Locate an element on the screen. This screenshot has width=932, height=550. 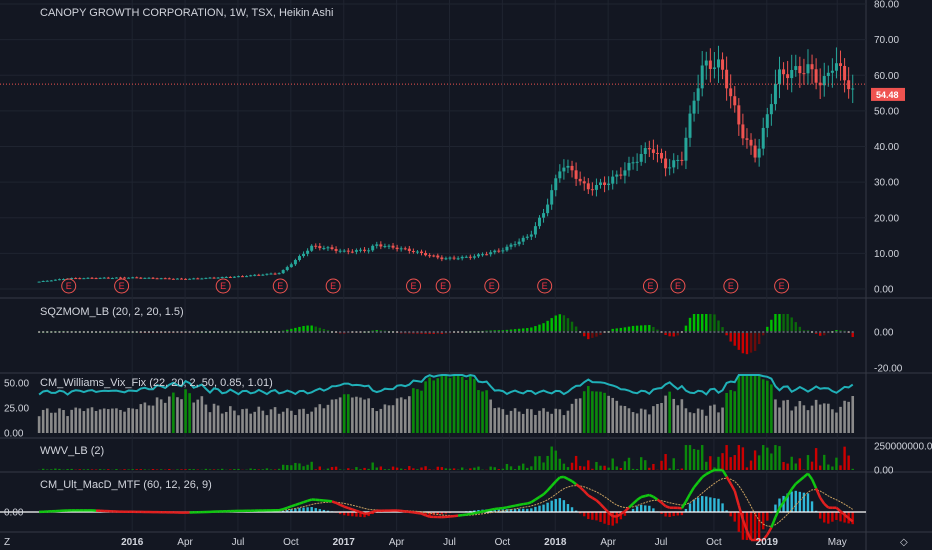
sqzmom-axis-tick-label: 0.00 is located at coordinates (884, 333).